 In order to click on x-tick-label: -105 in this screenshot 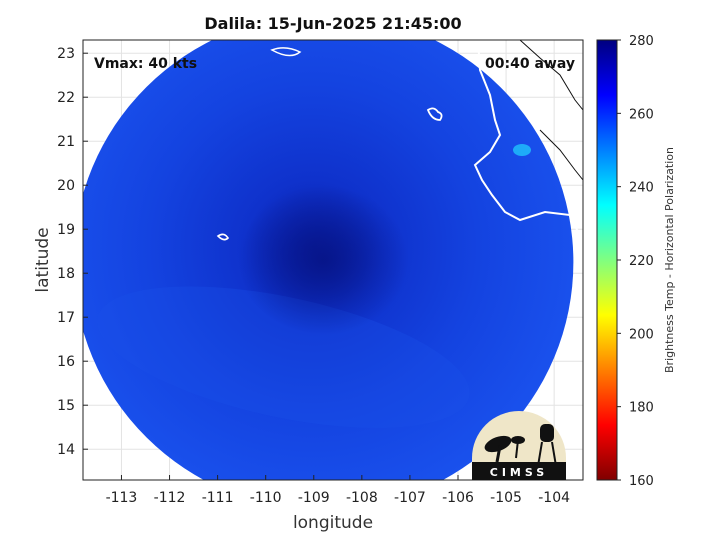, I will do `click(506, 498)`.